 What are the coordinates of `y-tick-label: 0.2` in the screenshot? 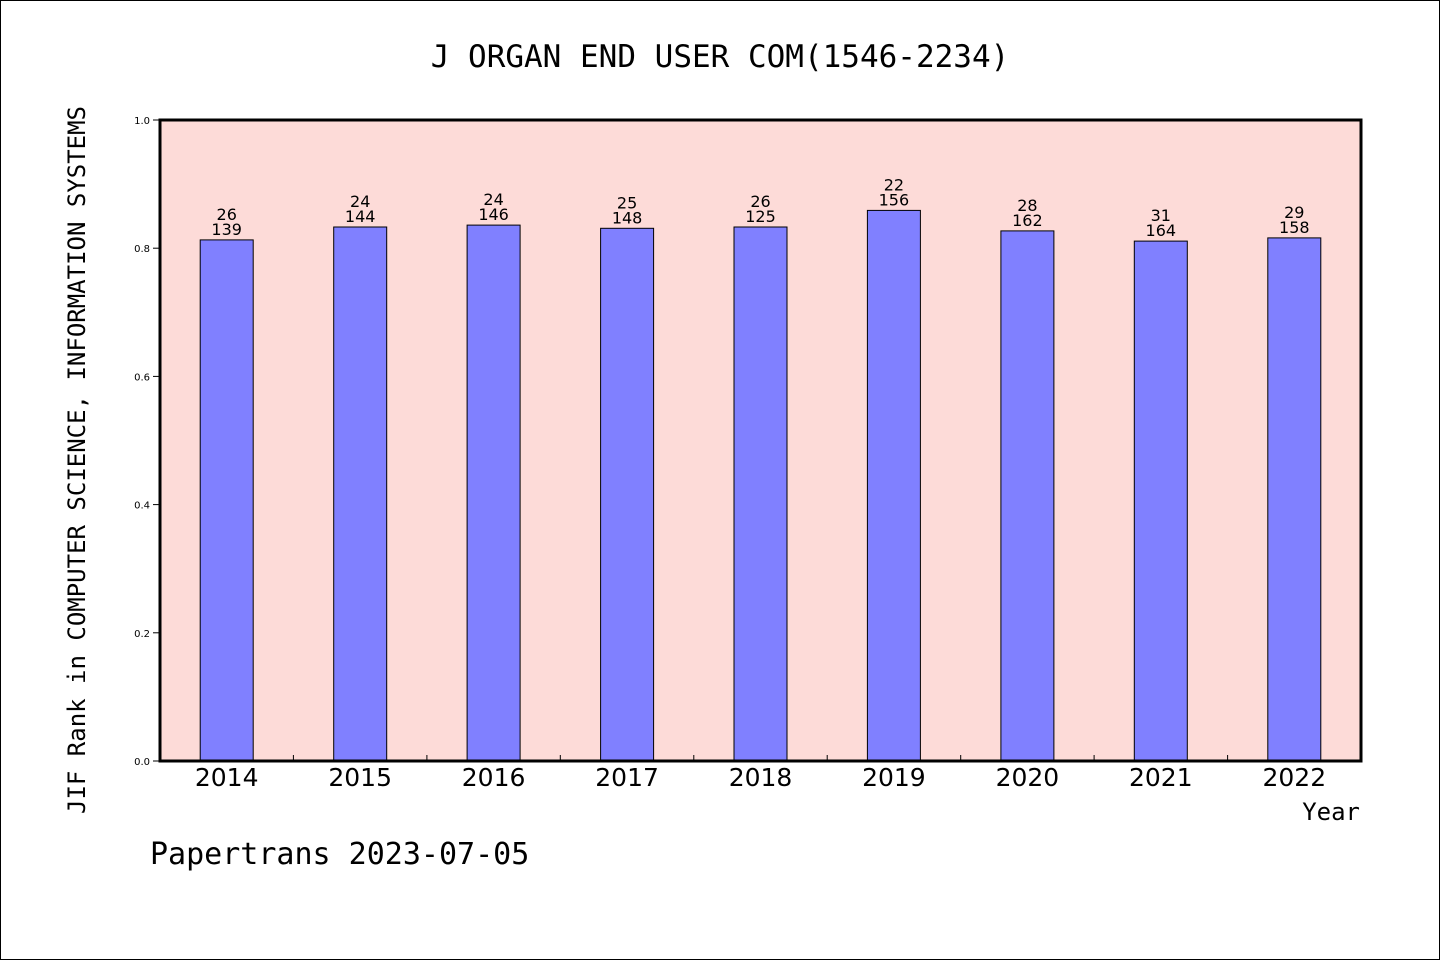 It's located at (142, 634).